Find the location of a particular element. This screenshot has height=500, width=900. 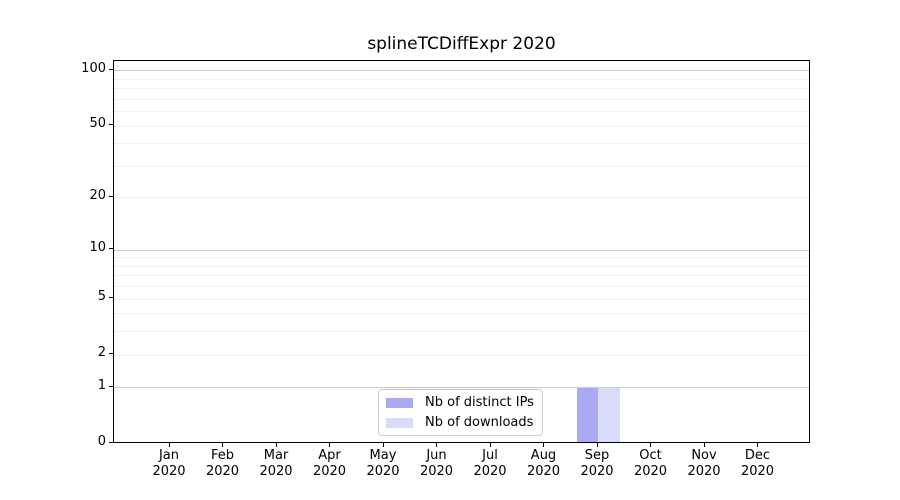

chart-title: splineTCDiffExpr 2020 is located at coordinates (461, 44).